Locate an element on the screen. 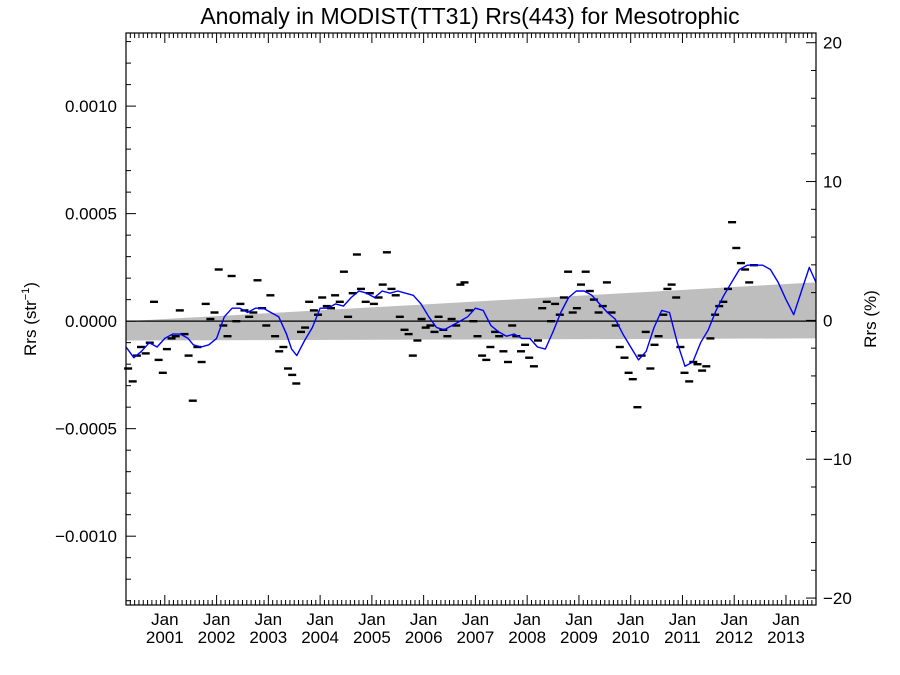 The image size is (900, 675). right-tick-label: −20 is located at coordinates (837, 598).